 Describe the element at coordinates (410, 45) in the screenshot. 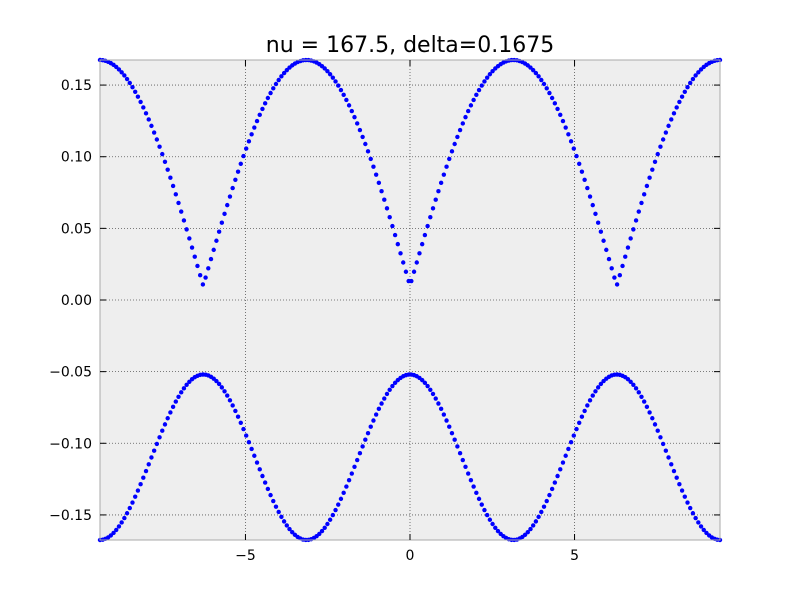

I see `chart-title: nu = 167.5, delta=0.1675` at that location.